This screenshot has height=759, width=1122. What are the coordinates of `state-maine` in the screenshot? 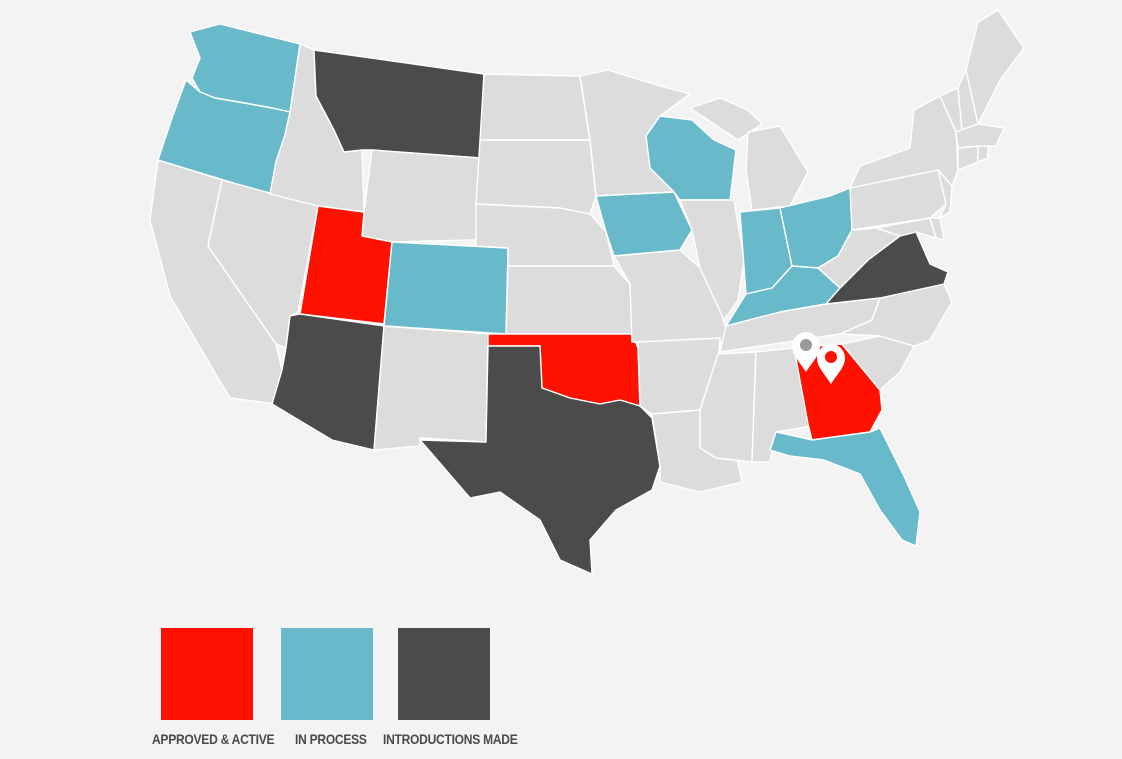 It's located at (995, 67).